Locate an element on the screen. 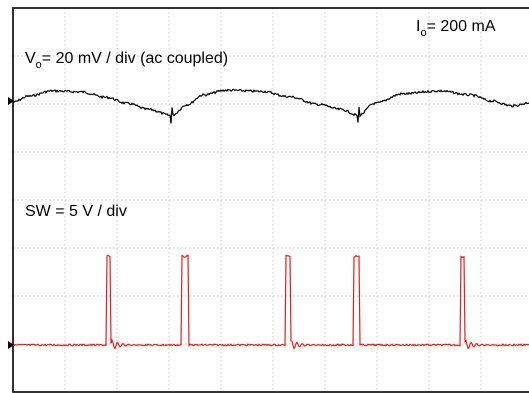 This screenshot has height=393, width=529. ch1-ground-marker is located at coordinates (11, 101).